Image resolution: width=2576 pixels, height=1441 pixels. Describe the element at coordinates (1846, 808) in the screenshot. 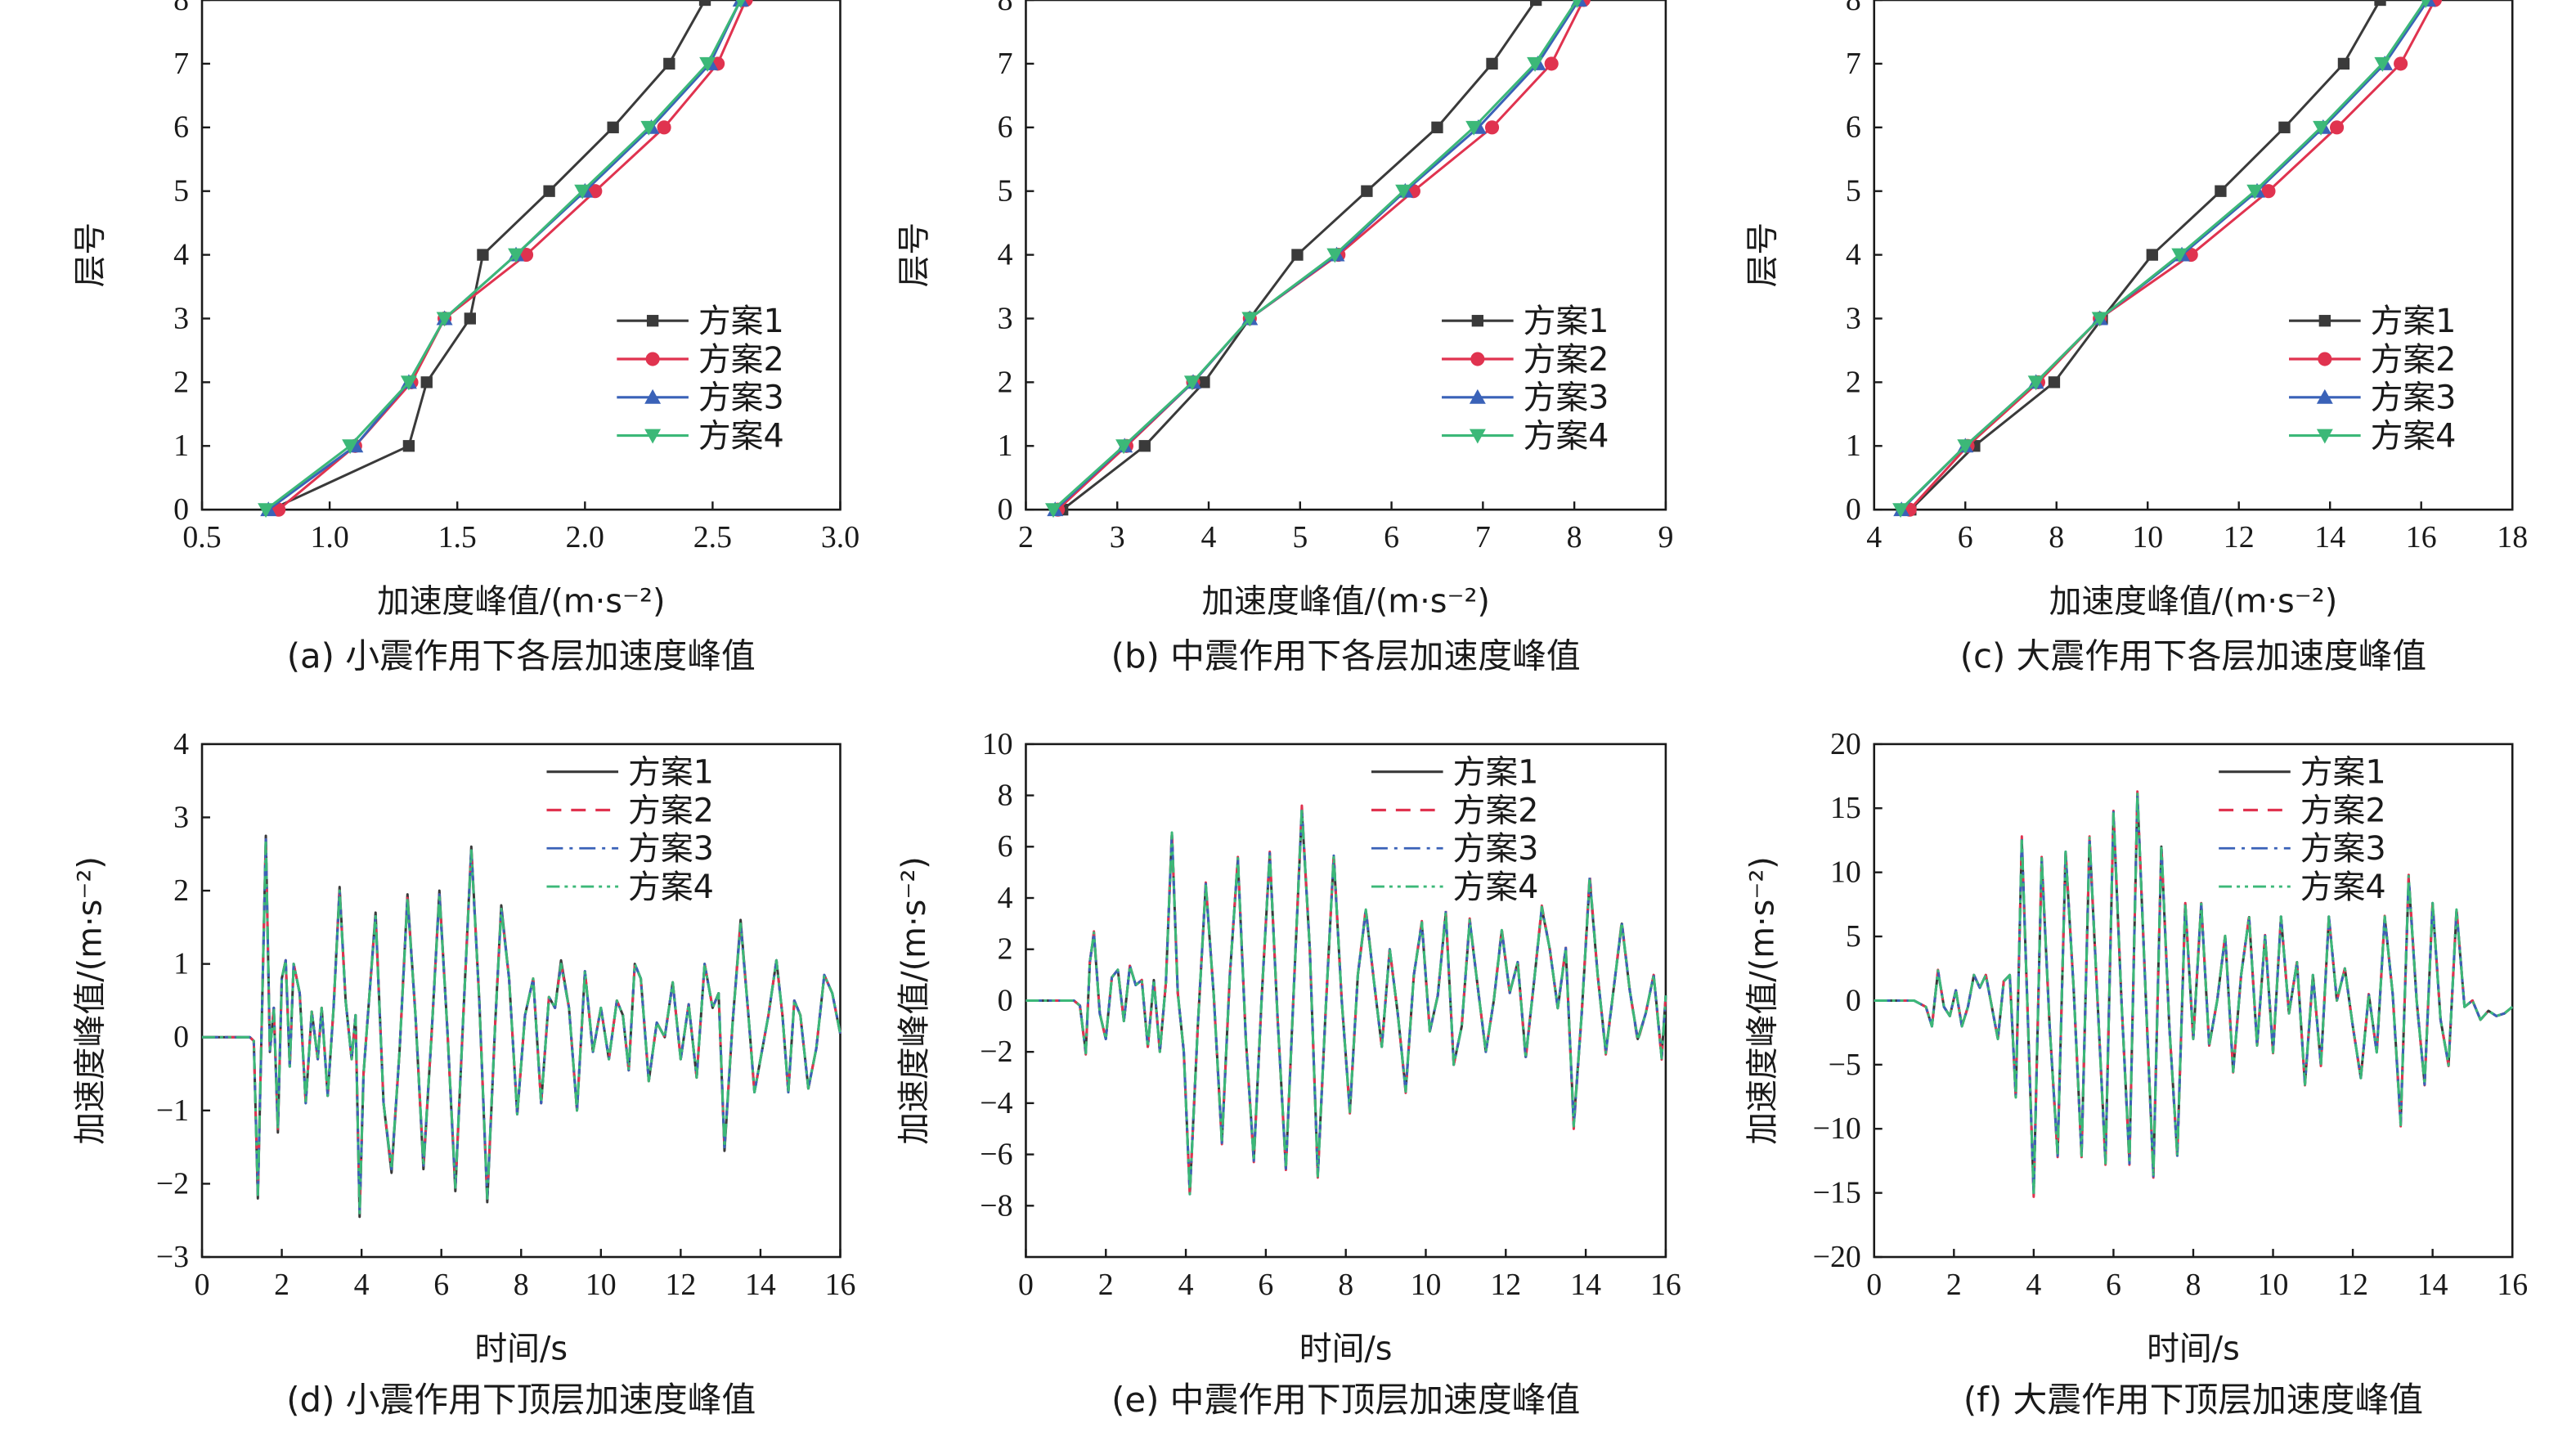

I see `y-tick-label: 15` at that location.